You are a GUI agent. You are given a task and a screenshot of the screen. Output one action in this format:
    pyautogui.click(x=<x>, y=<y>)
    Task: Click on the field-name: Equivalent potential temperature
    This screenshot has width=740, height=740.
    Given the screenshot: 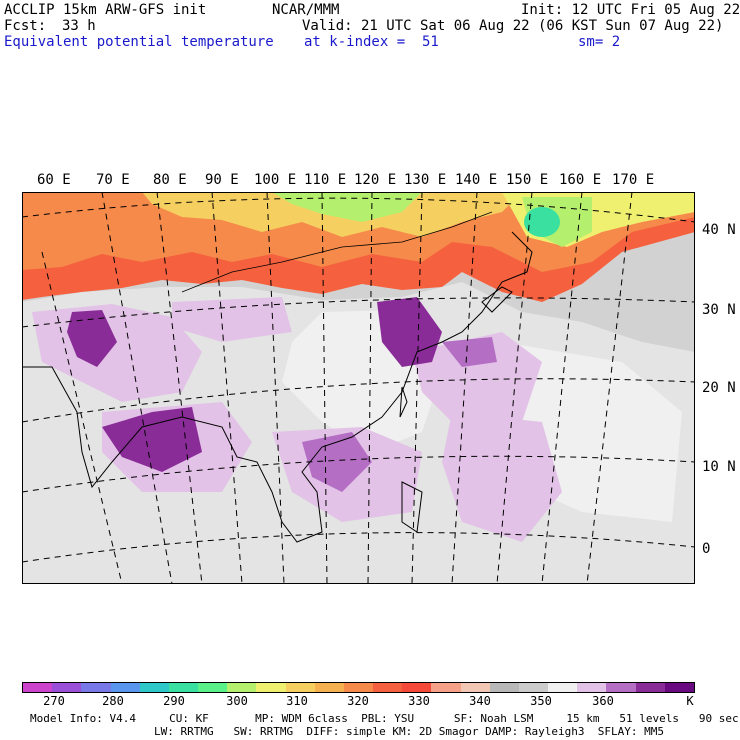 What is the action you would take?
    pyautogui.click(x=139, y=42)
    